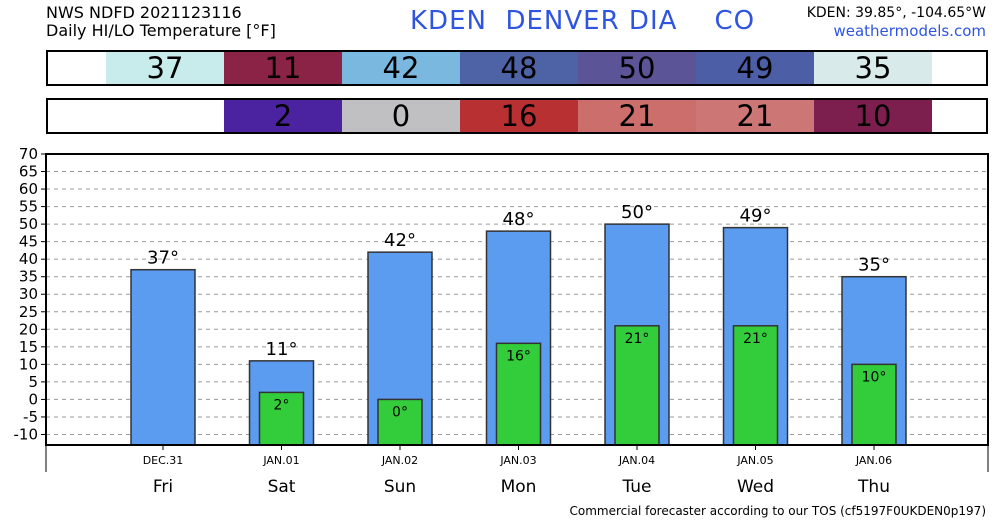  Describe the element at coordinates (755, 487) in the screenshot. I see `x-day-label: Wed` at that location.